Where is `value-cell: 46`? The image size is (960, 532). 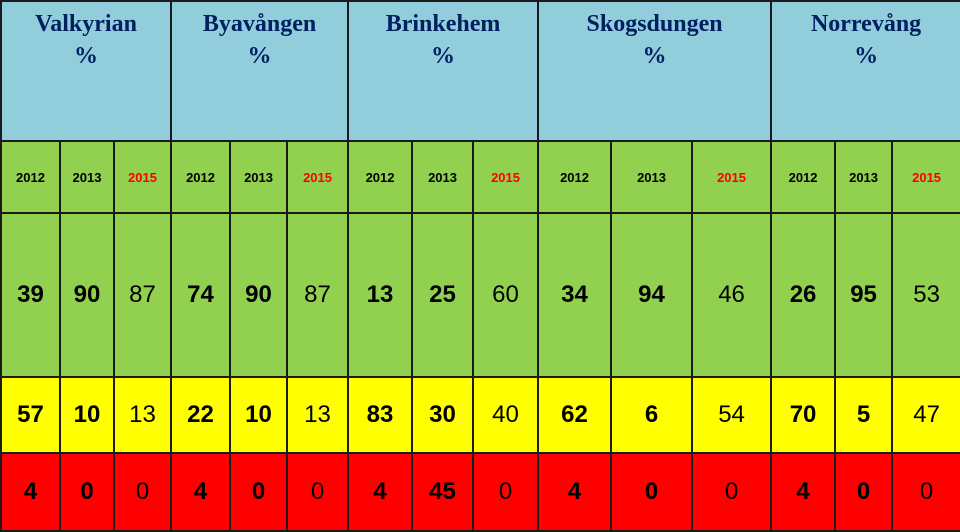
value-cell: 46 is located at coordinates (732, 295).